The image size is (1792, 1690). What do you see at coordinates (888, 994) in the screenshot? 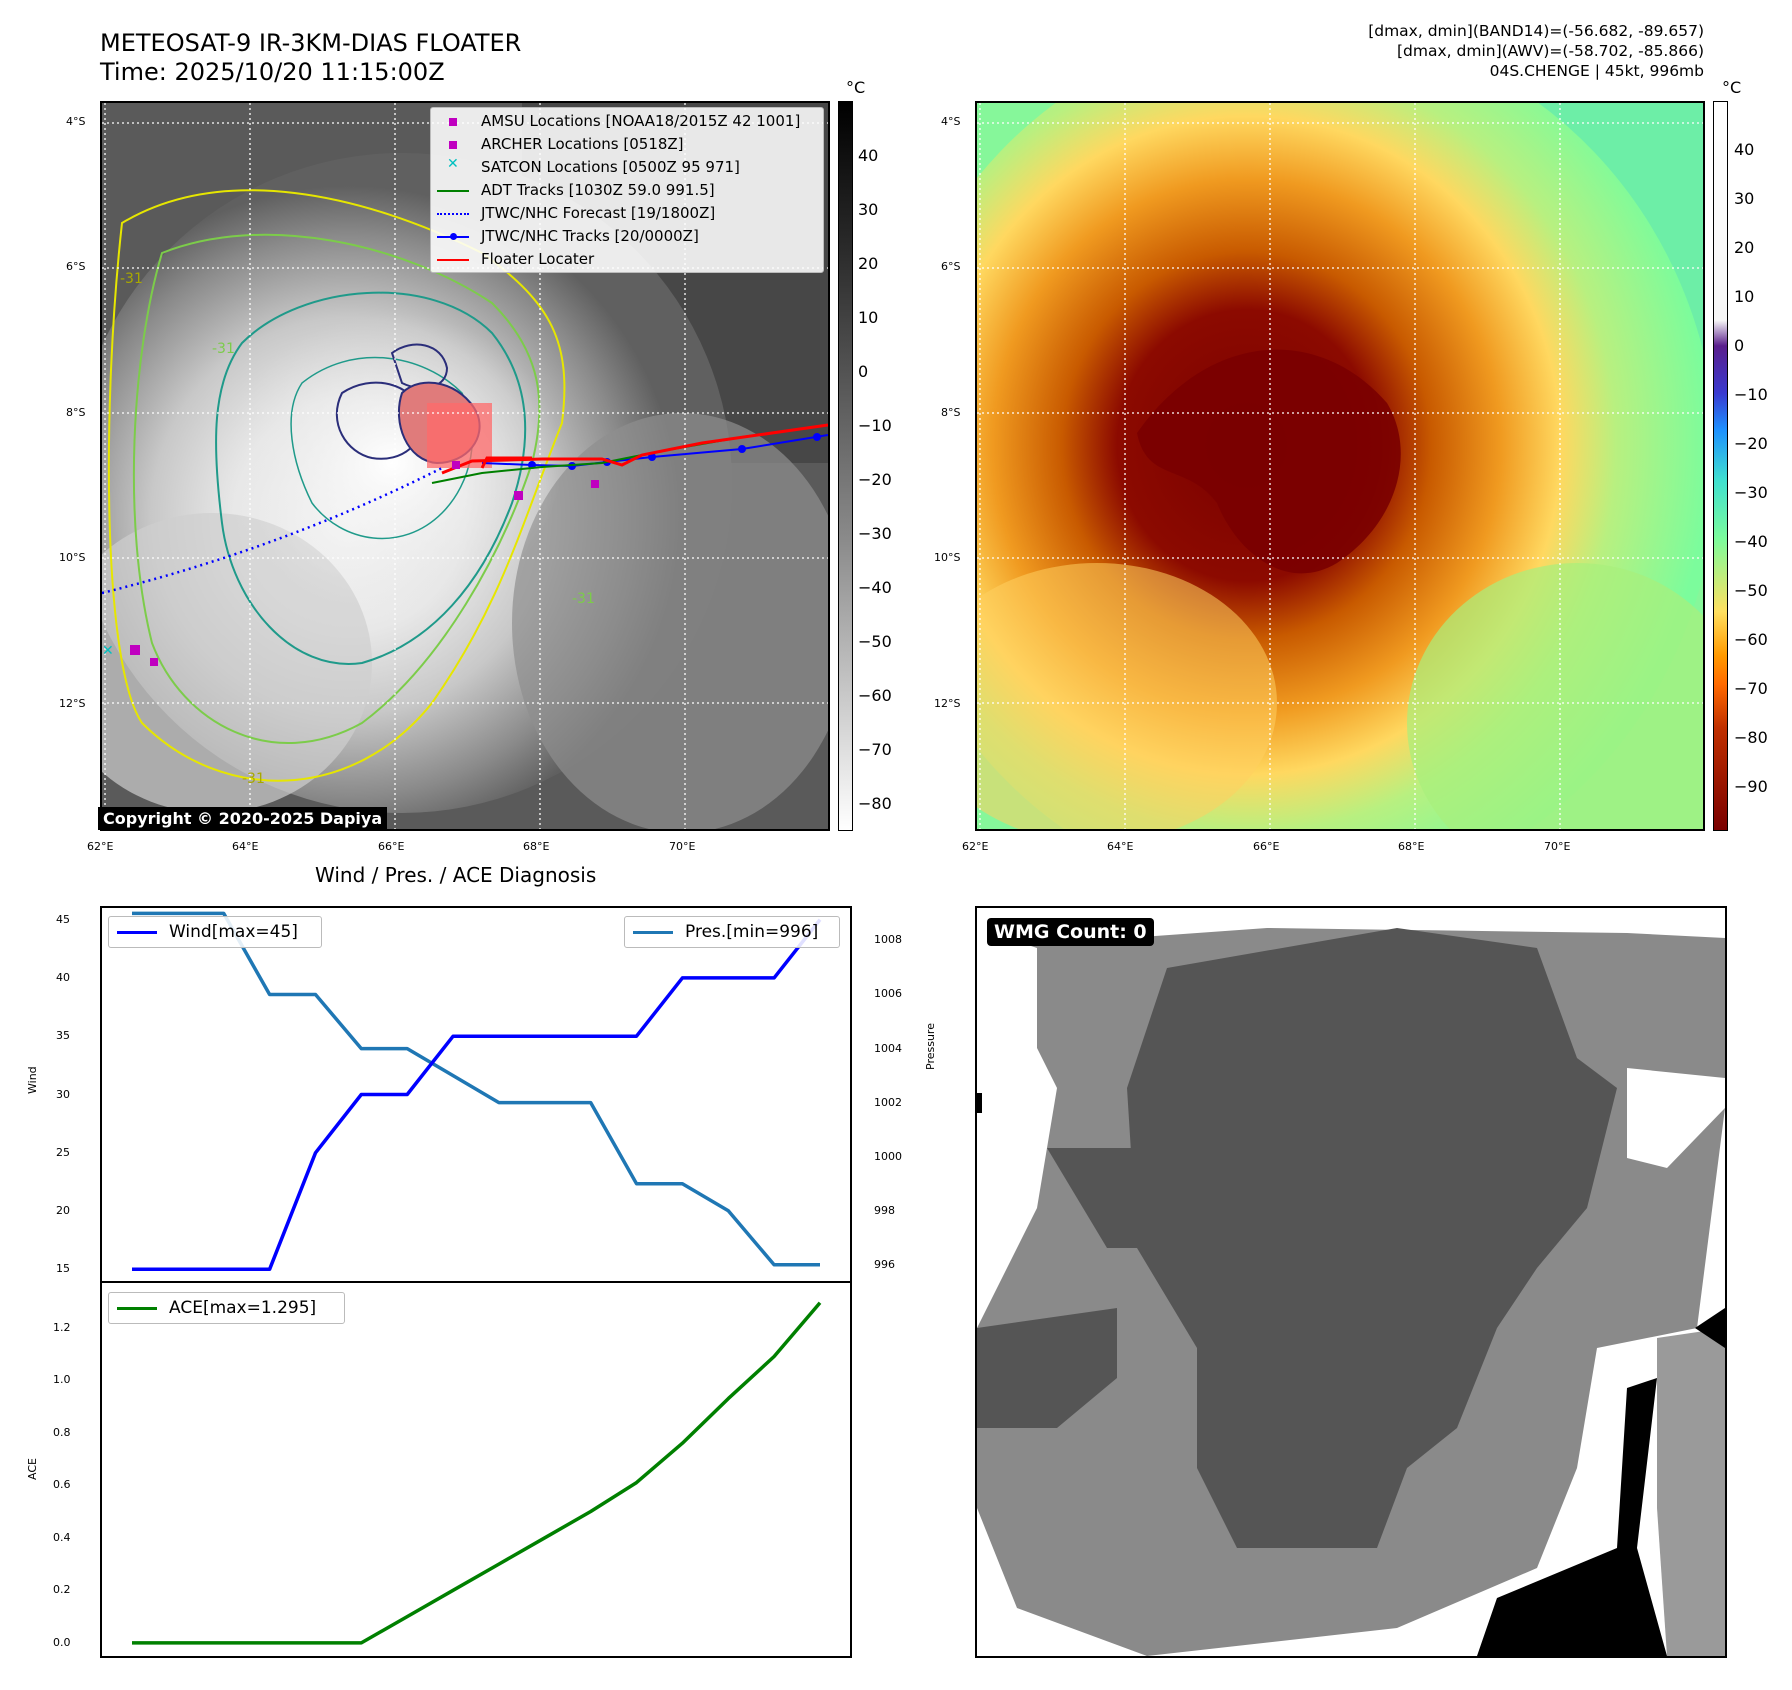
I see `pressure-tick-label: 1006` at bounding box center [888, 994].